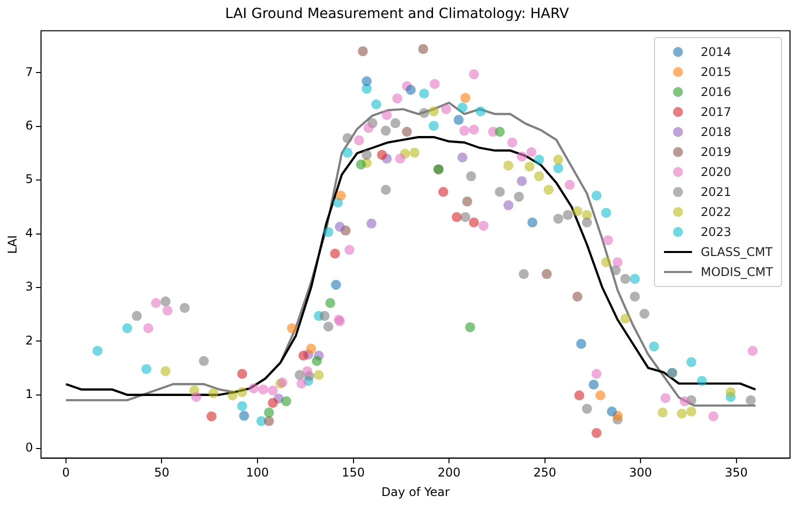 The width and height of the screenshot is (798, 506). Describe the element at coordinates (29, 71) in the screenshot. I see `y-tick-label: 7` at that location.